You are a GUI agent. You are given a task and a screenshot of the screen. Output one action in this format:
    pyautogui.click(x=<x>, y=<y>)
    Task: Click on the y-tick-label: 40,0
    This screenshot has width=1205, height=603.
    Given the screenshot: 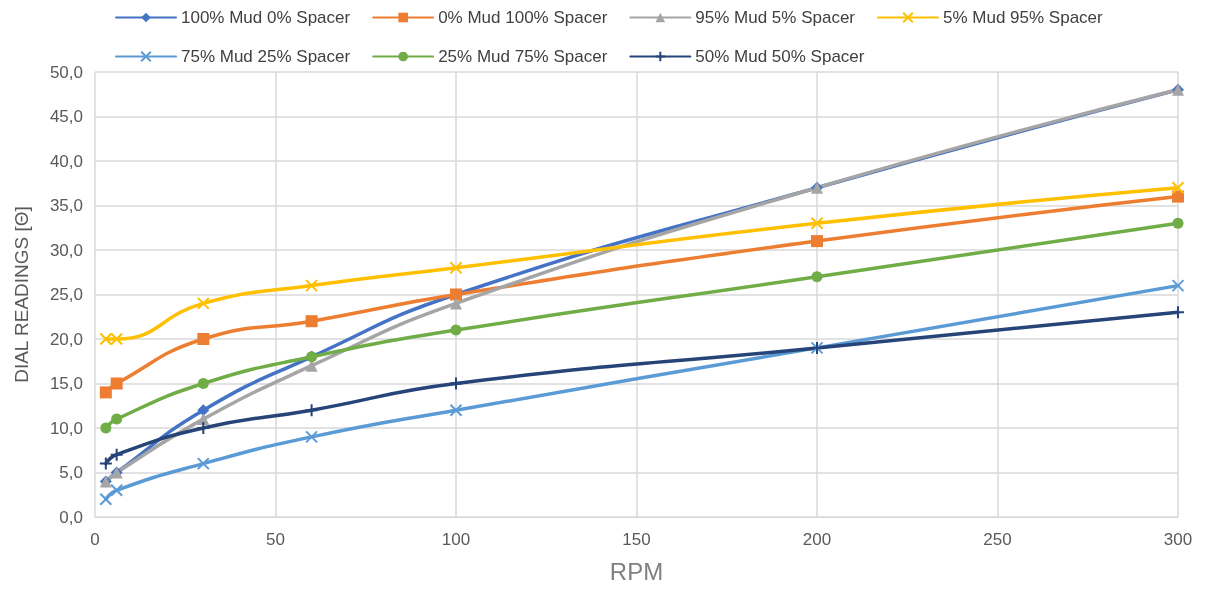 What is the action you would take?
    pyautogui.click(x=66, y=161)
    